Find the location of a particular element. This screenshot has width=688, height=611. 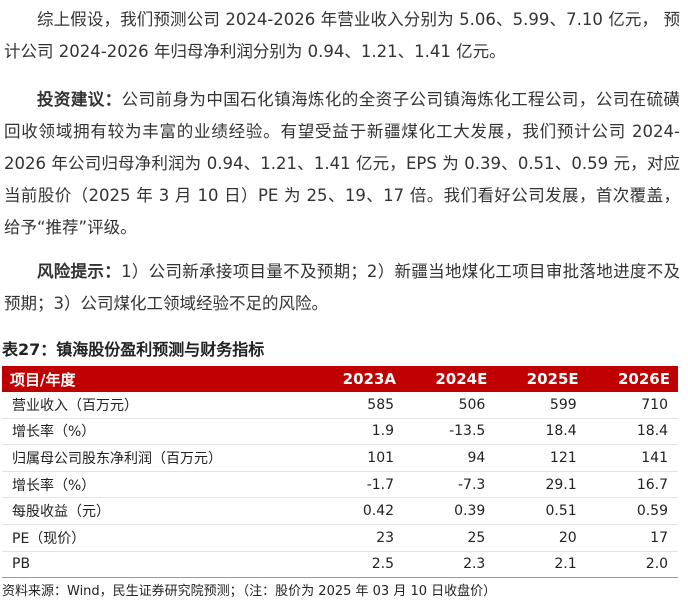

row: 增长率（%） 1.9 -13.5 18.4 18.4 is located at coordinates (340, 432).